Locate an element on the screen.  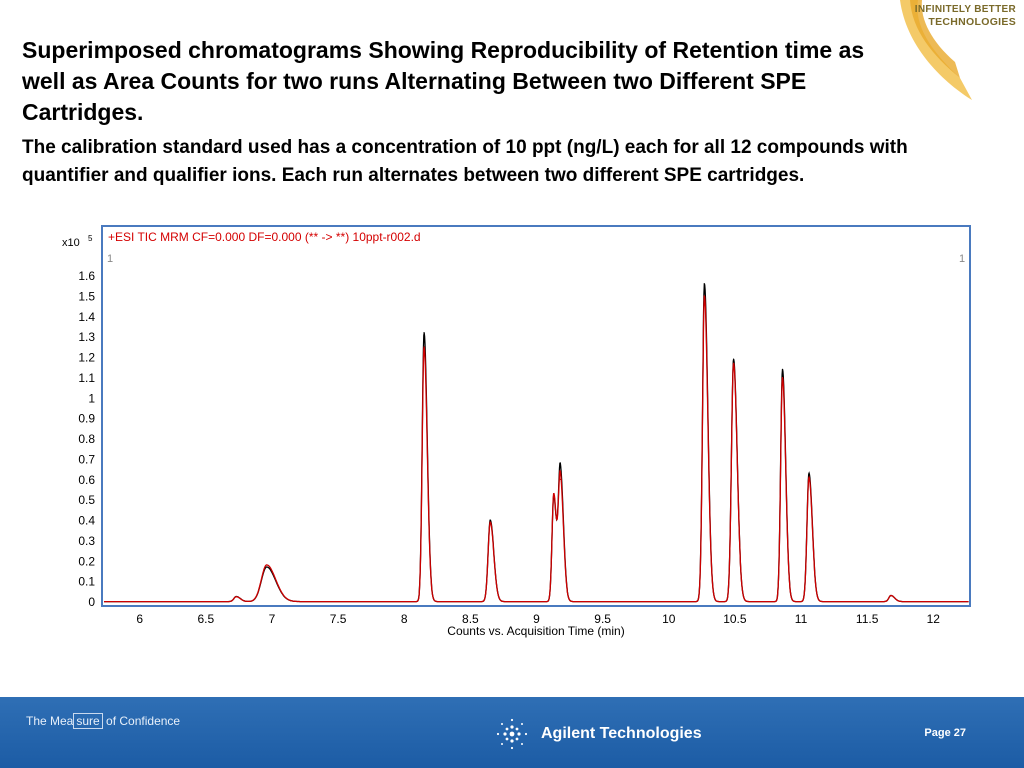
corner-label-left: 1 is located at coordinates (110, 259).